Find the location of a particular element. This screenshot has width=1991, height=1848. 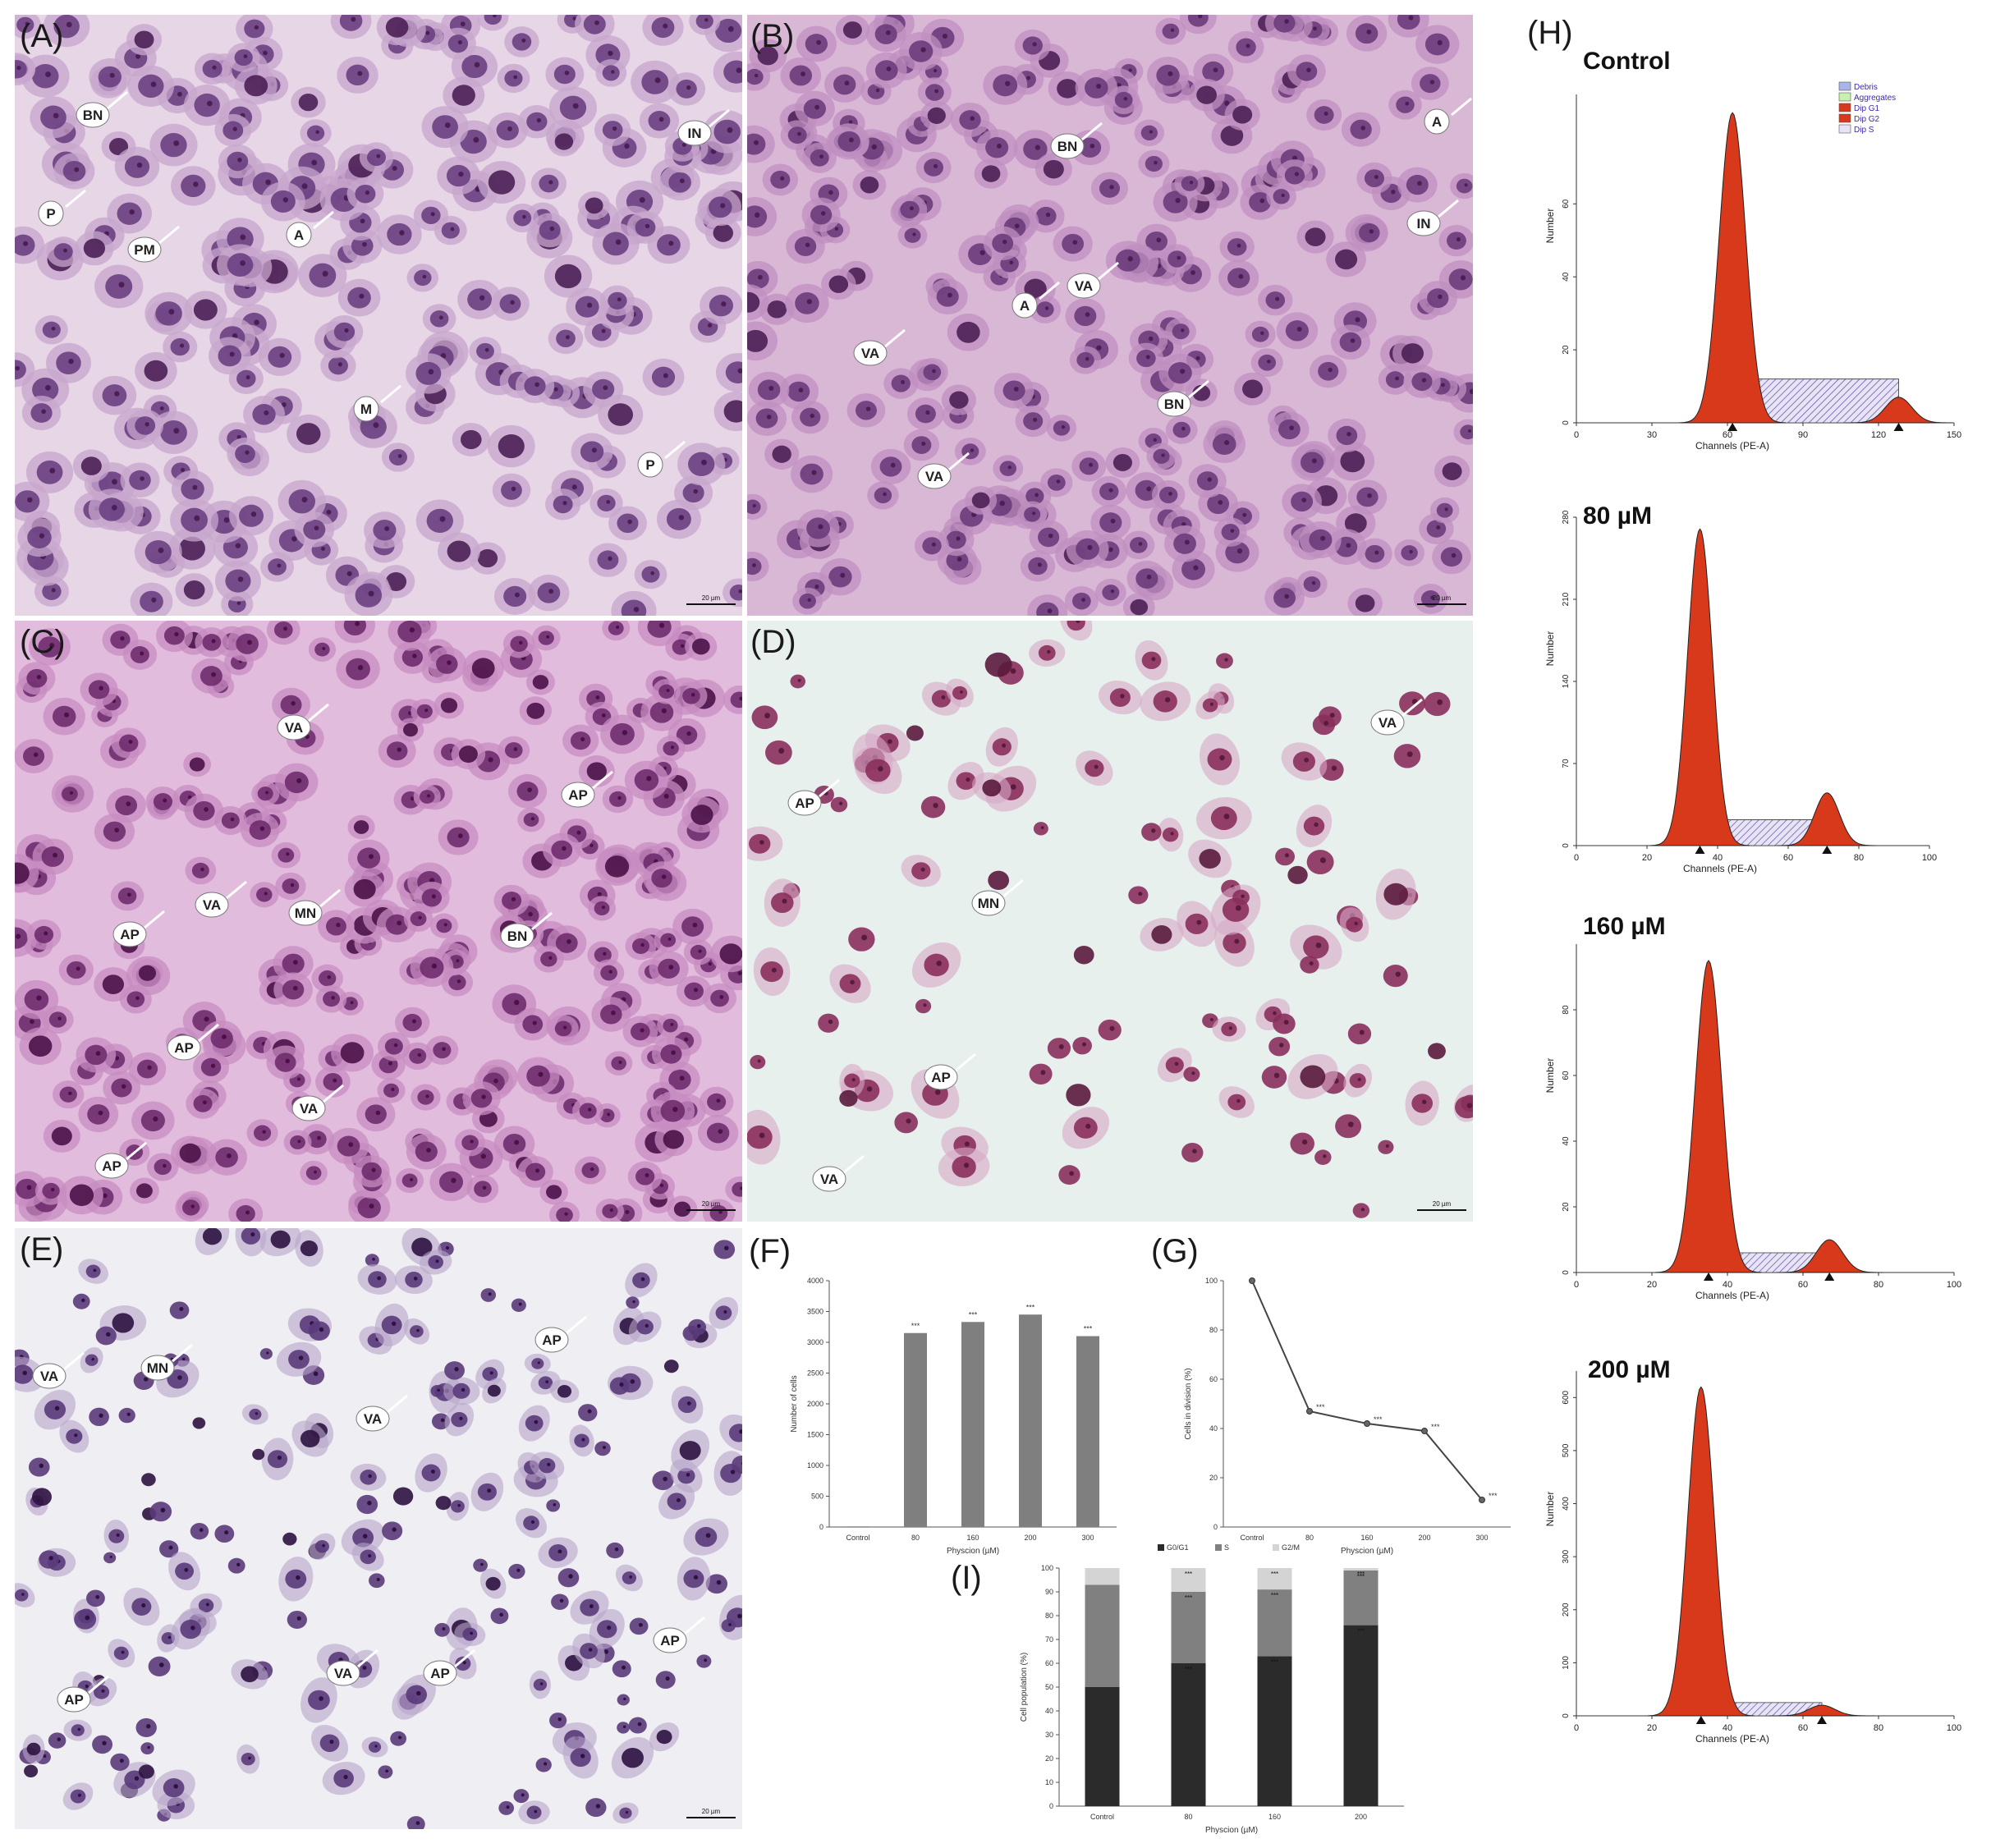

x-axis-label: Physcion (µM) is located at coordinates (1367, 1551).